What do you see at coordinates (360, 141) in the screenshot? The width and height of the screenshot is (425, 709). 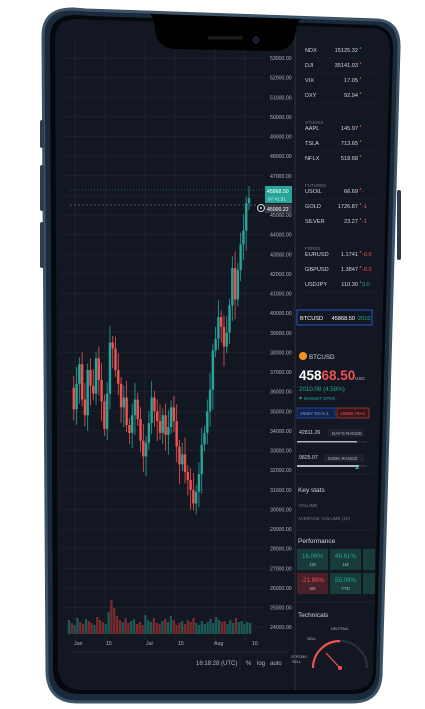 I see `watchlist-tick-indicator` at bounding box center [360, 141].